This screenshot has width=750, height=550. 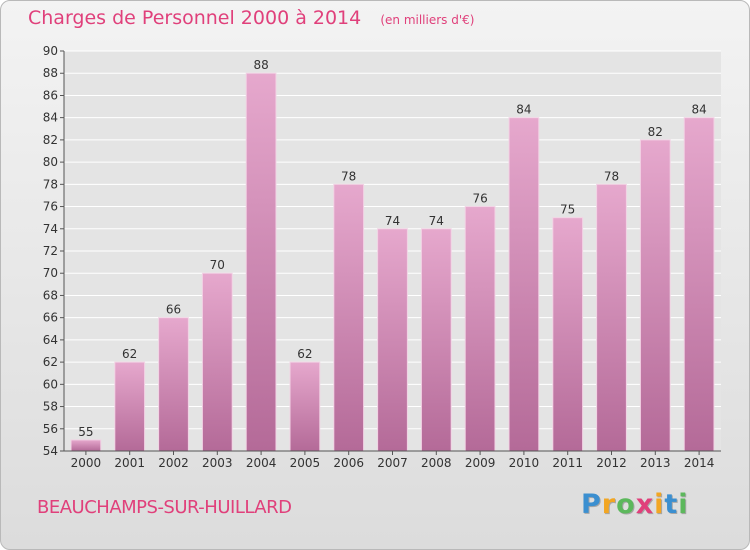 What do you see at coordinates (50, 407) in the screenshot?
I see `y-tick-label: 58` at bounding box center [50, 407].